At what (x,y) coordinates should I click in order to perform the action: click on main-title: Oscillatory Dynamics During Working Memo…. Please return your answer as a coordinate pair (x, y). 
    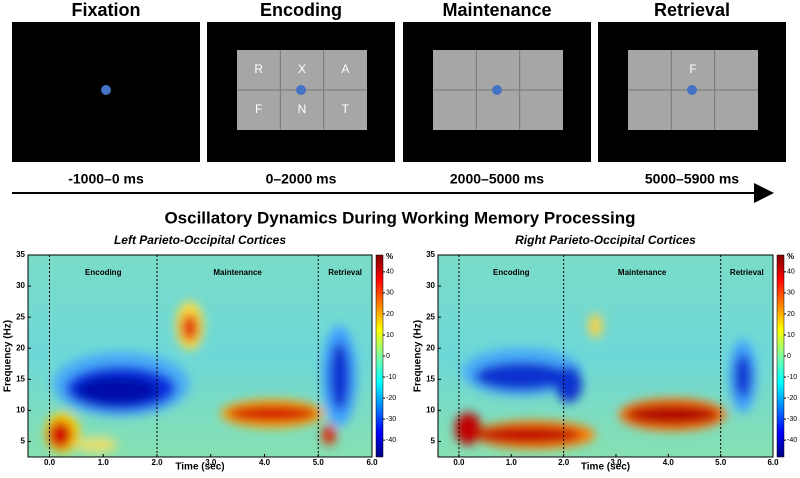
    Looking at the image, I should click on (399, 217).